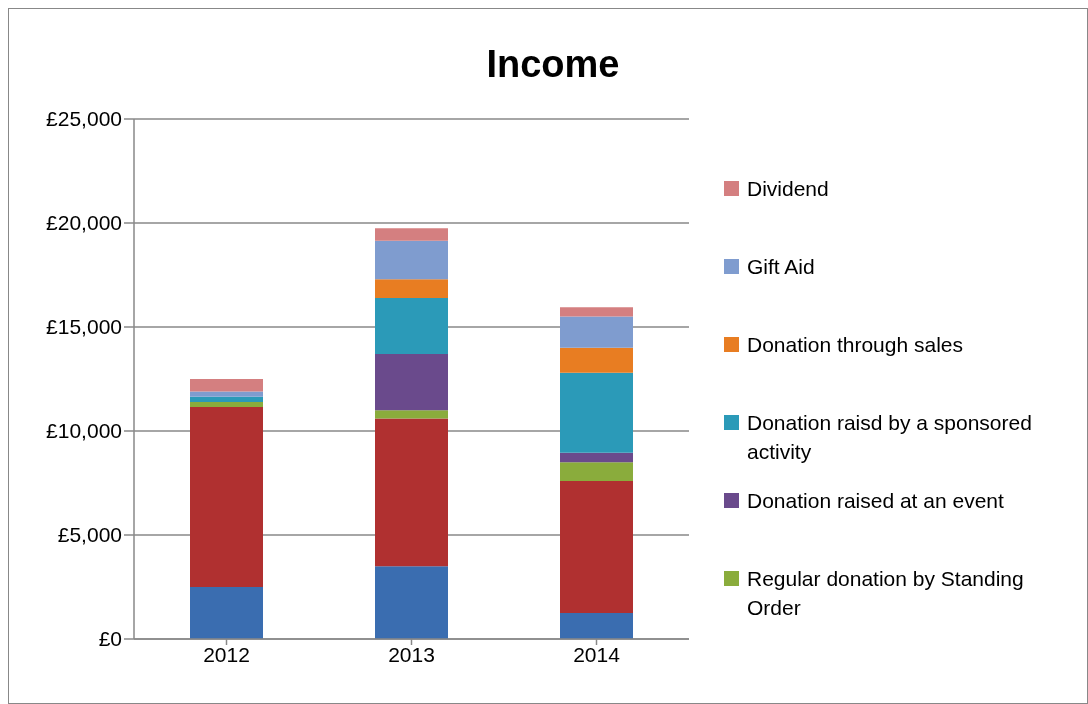 This screenshot has height=704, width=1088. I want to click on legend-label: Regular donation by Standing Order, so click(886, 593).